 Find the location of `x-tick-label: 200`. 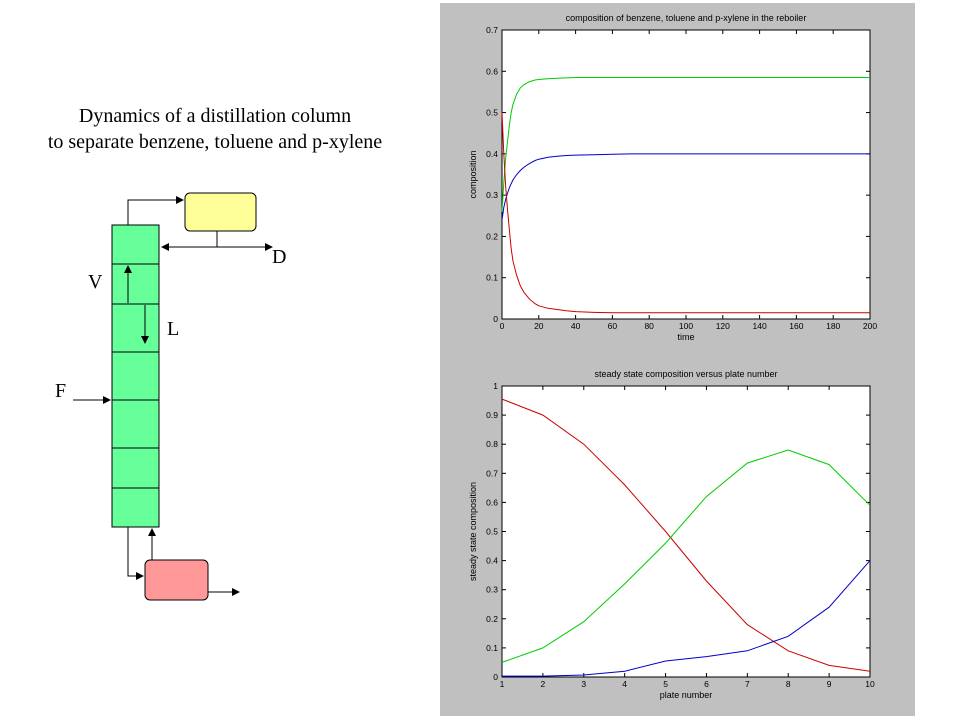

x-tick-label: 200 is located at coordinates (870, 326).